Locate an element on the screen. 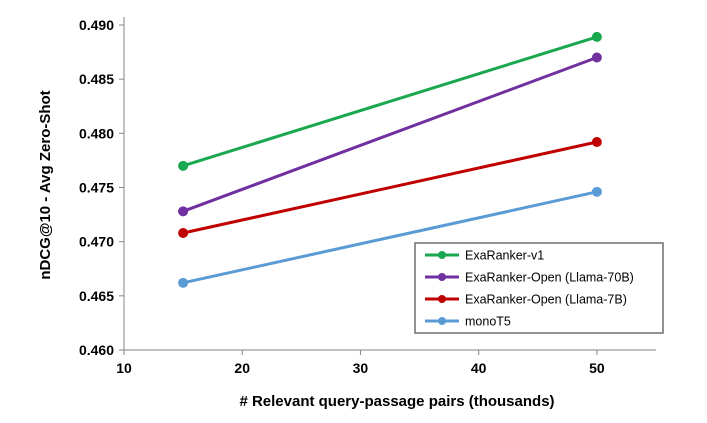  x-tick-labels: 10 20 30 40 50 is located at coordinates (360, 363).